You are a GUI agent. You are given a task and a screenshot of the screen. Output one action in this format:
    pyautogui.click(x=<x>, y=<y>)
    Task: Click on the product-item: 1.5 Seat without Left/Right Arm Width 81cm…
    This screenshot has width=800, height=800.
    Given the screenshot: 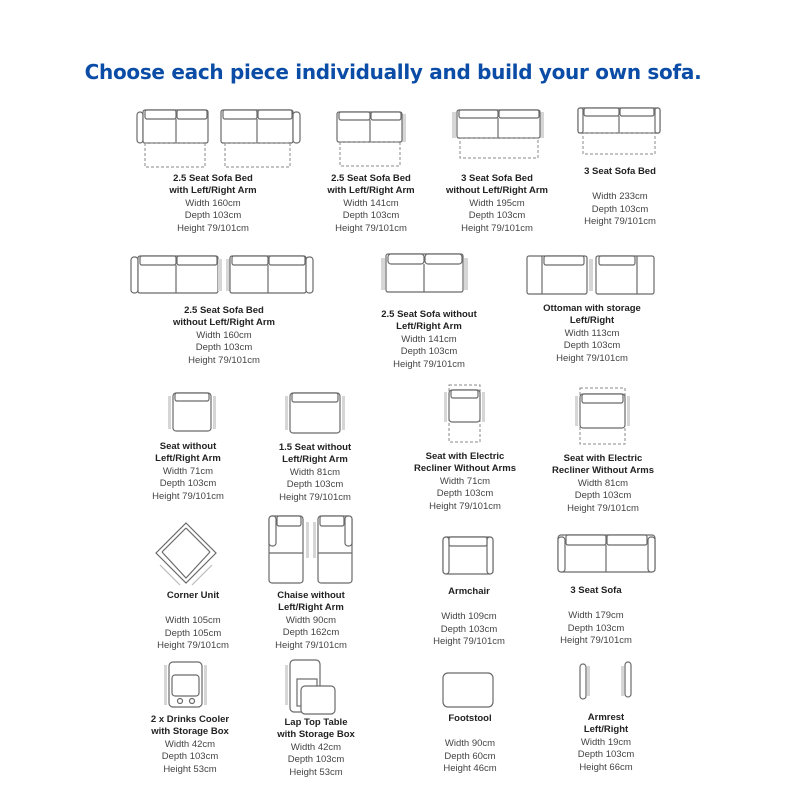 What is the action you would take?
    pyautogui.click(x=315, y=473)
    